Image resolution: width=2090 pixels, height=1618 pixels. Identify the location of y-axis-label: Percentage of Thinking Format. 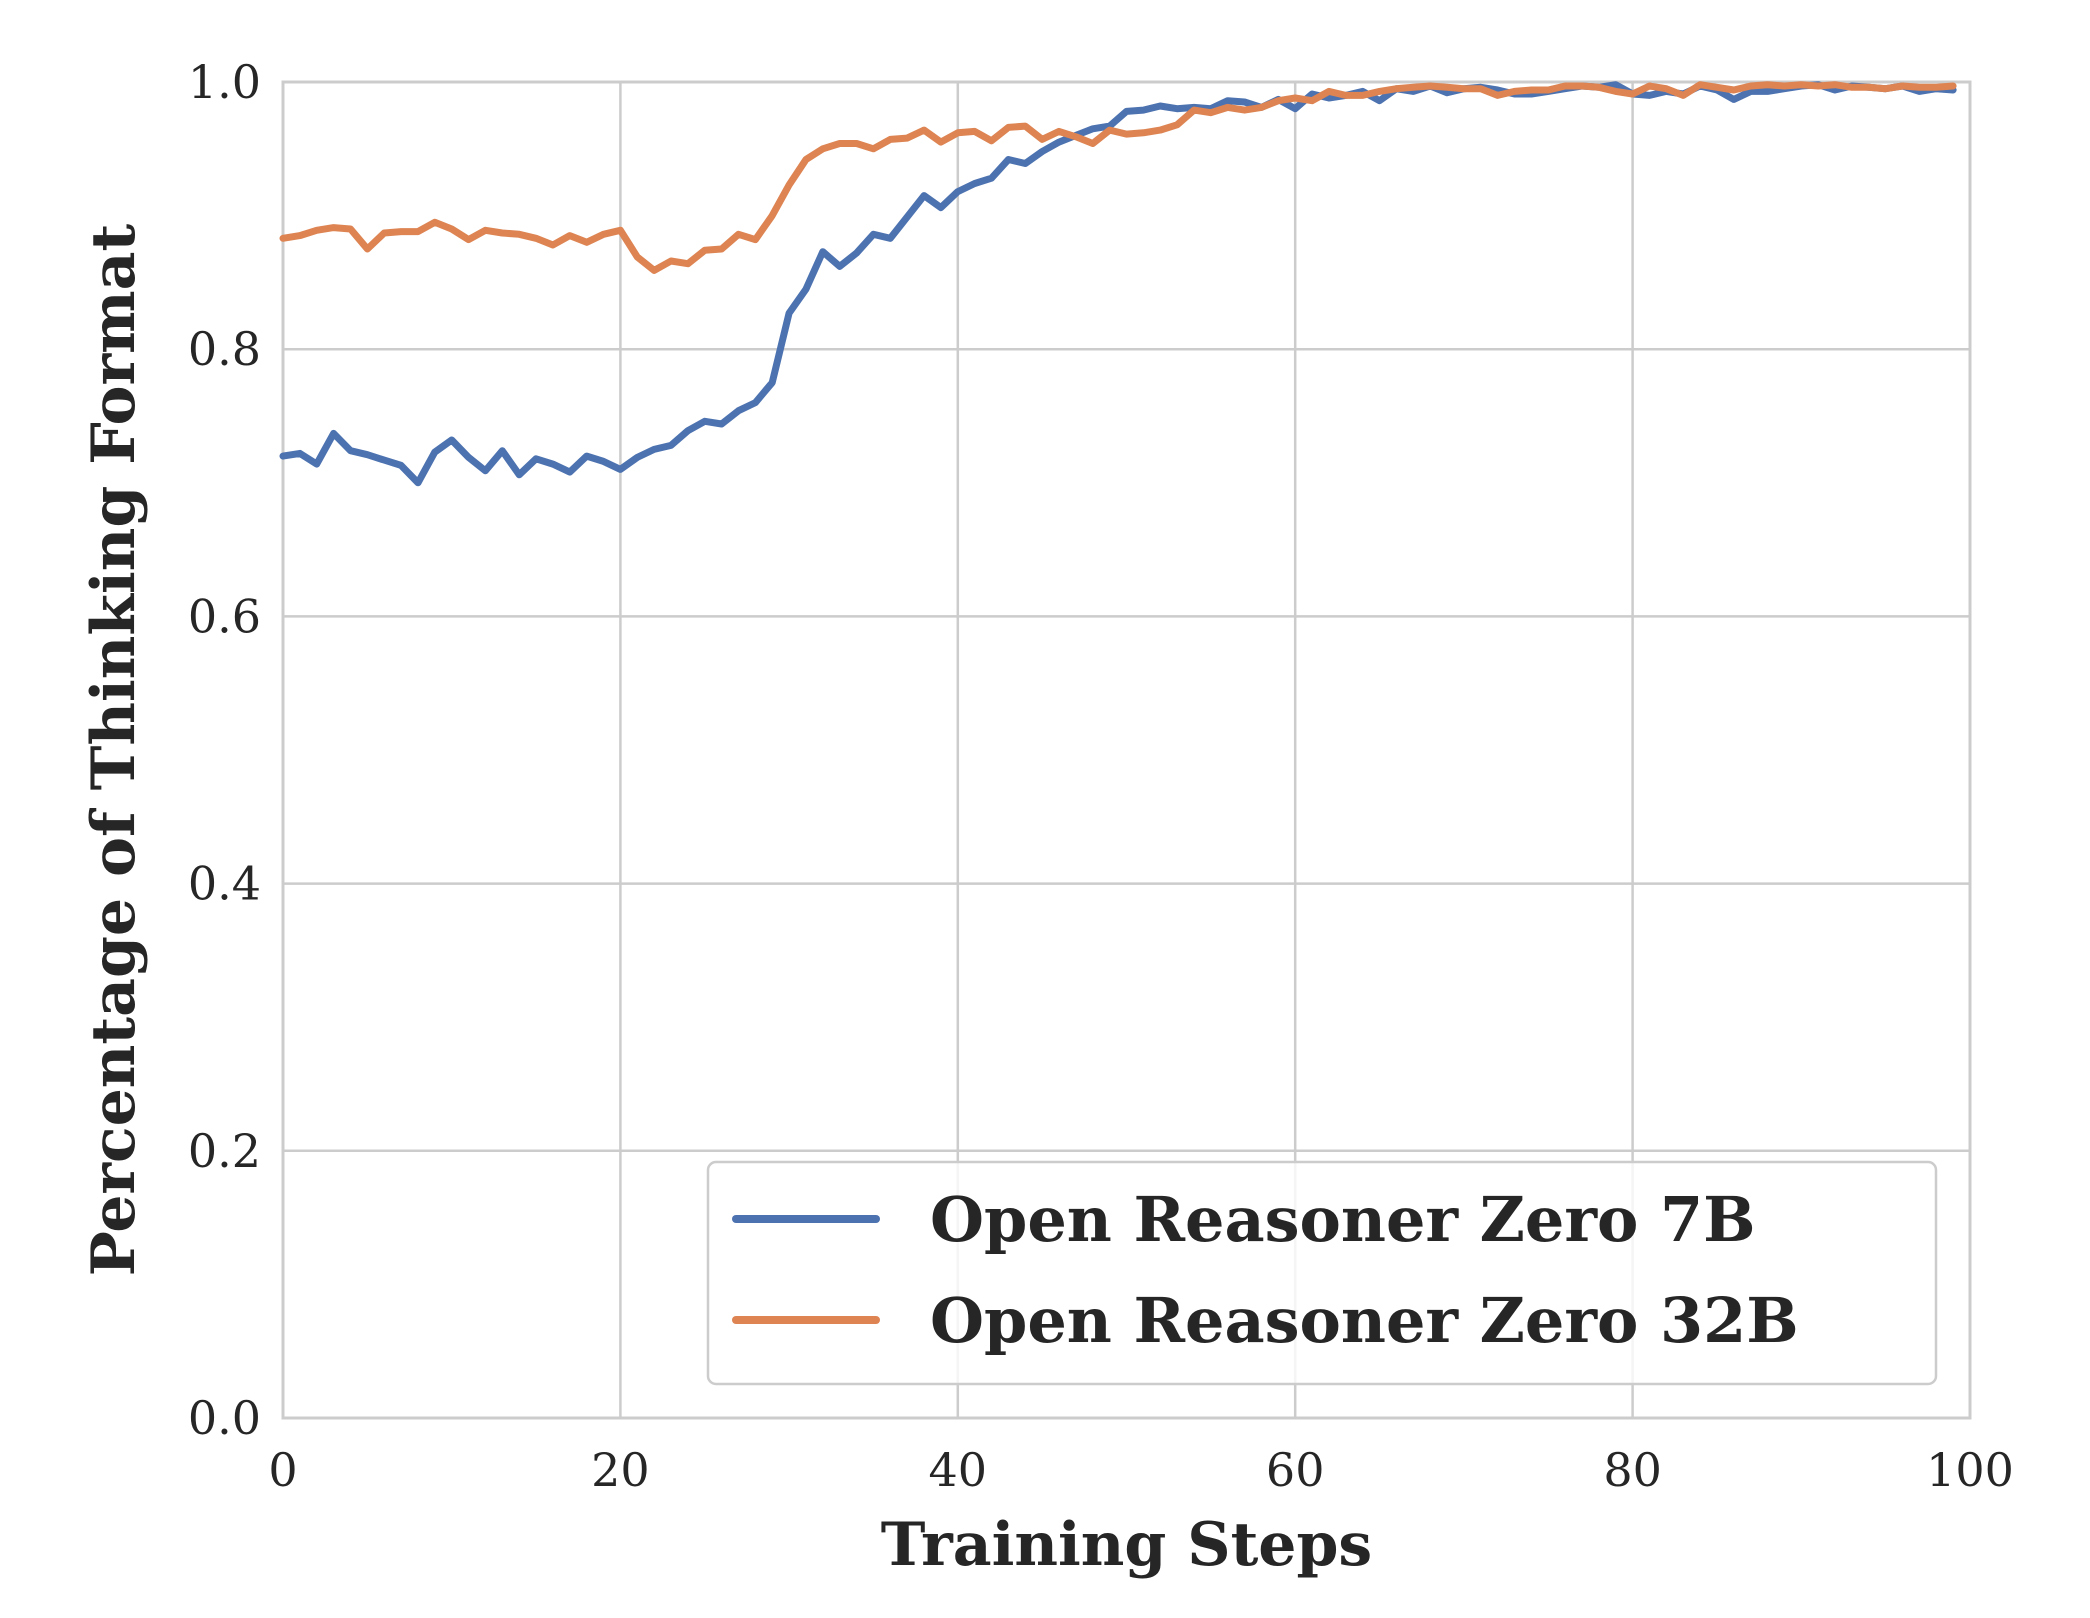
(114, 749).